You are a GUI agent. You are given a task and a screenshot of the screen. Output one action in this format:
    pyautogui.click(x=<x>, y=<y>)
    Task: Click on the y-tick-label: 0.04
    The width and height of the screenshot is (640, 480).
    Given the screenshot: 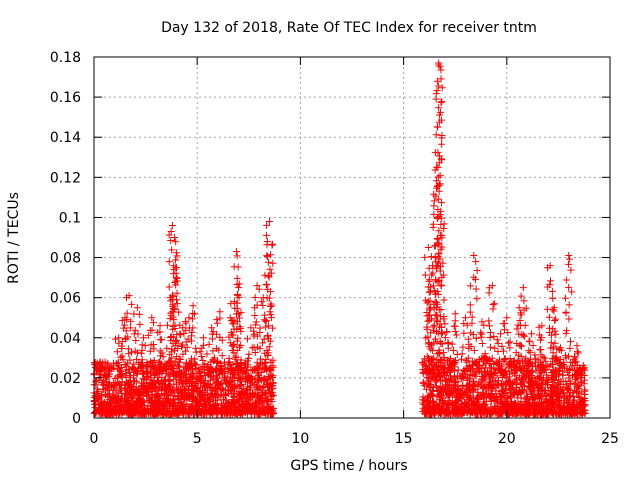 What is the action you would take?
    pyautogui.click(x=65, y=339)
    